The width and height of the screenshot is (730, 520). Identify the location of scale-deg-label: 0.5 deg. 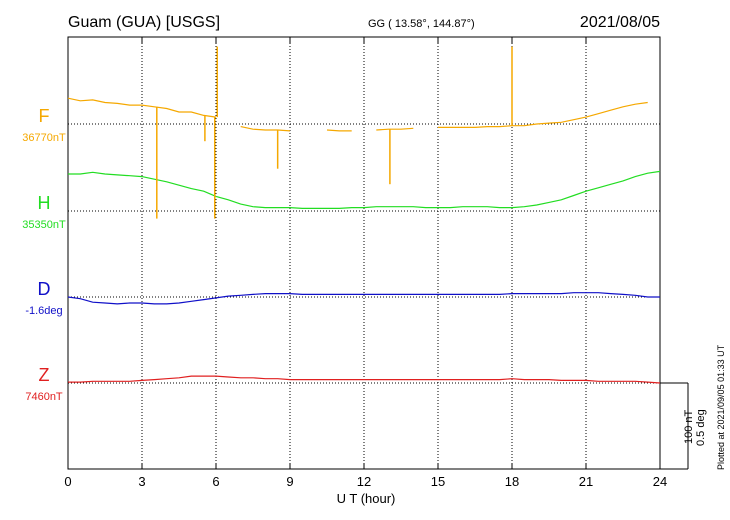
(701, 427).